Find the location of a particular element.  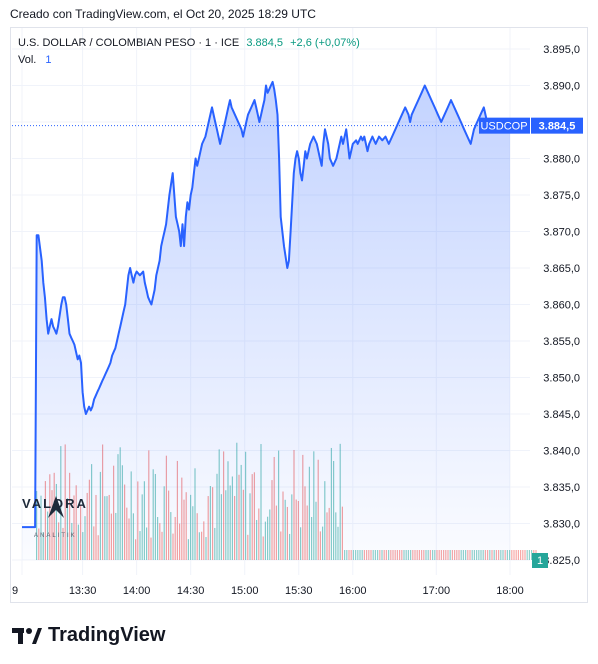

watermark-name: VALORA is located at coordinates (55, 503).